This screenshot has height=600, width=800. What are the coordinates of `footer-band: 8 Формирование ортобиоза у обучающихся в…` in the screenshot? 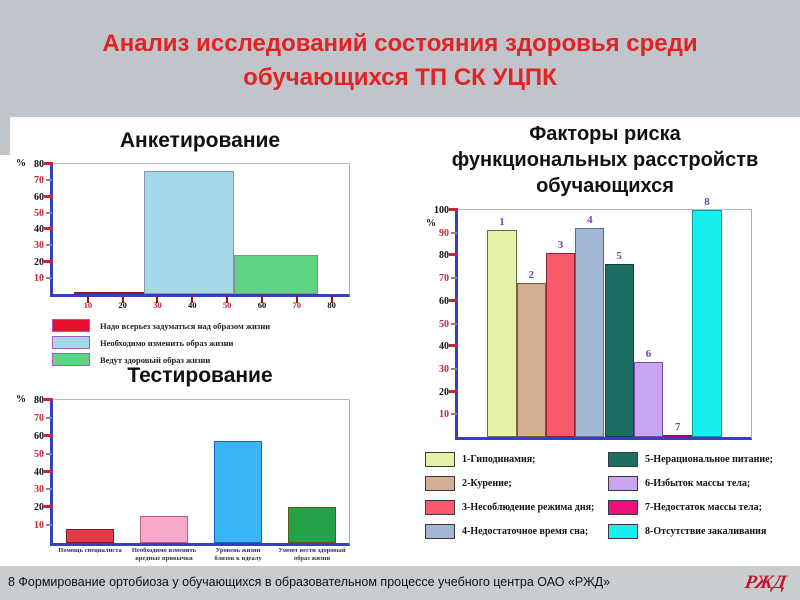 It's located at (400, 583).